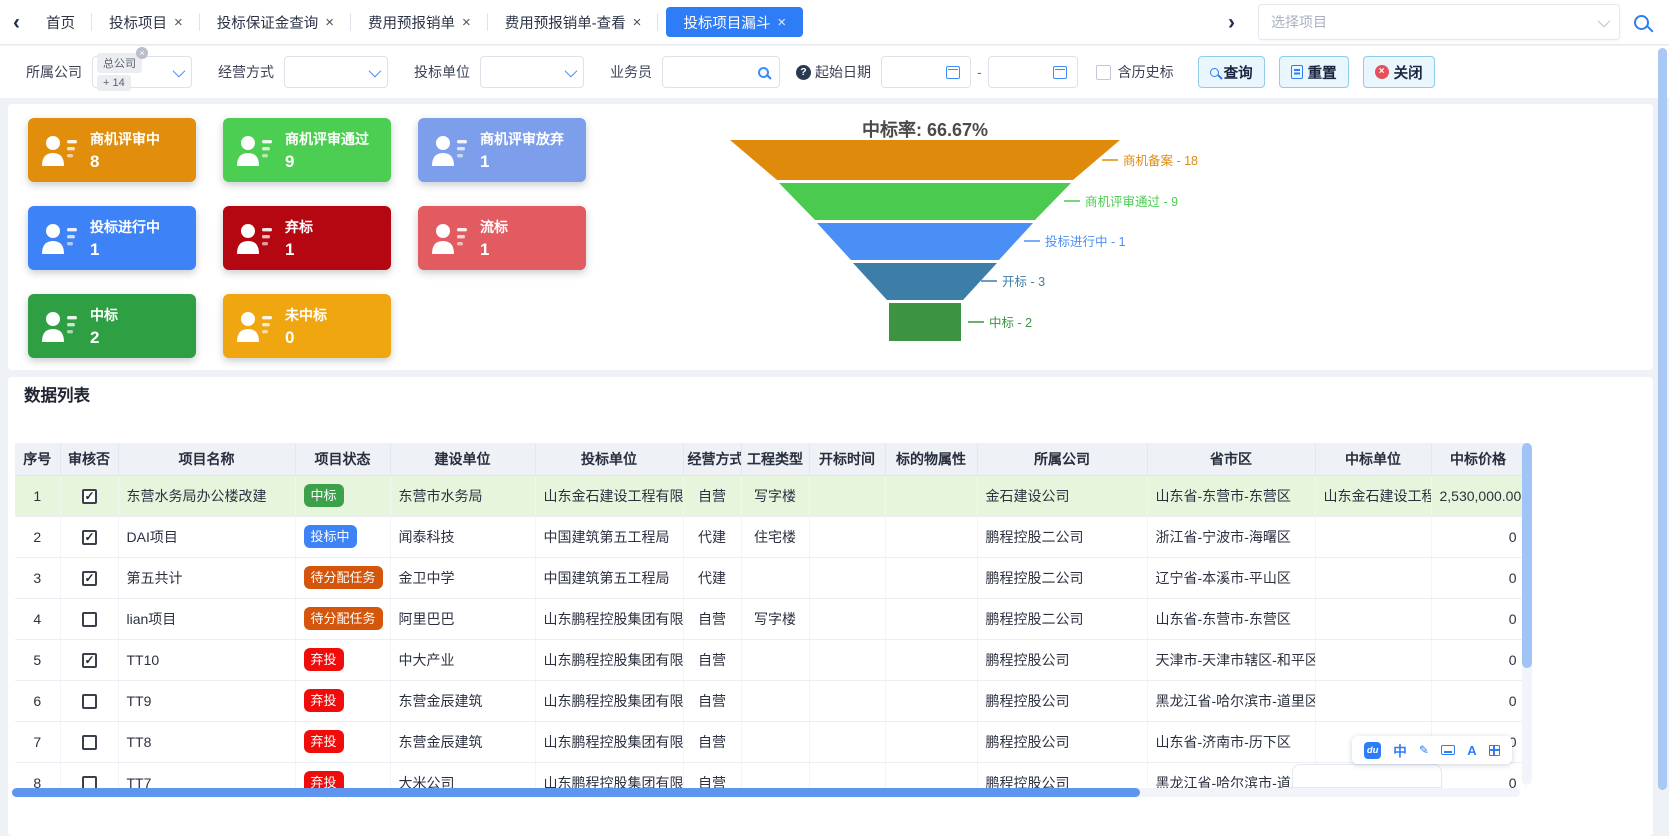 The image size is (1669, 836). What do you see at coordinates (1103, 72) in the screenshot?
I see `history-checkbox` at bounding box center [1103, 72].